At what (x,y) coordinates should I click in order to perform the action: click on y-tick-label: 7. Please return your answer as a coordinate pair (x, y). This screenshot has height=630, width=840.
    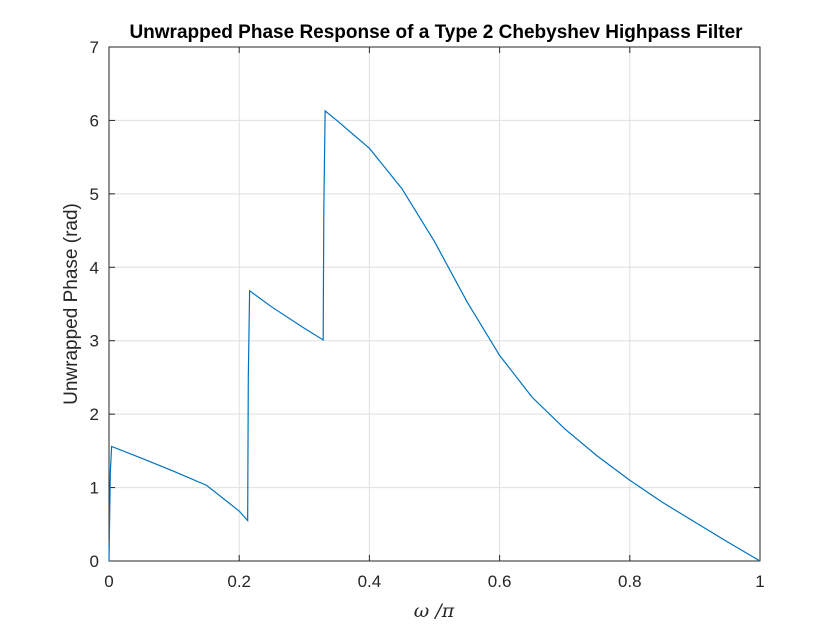
    Looking at the image, I should click on (94, 47).